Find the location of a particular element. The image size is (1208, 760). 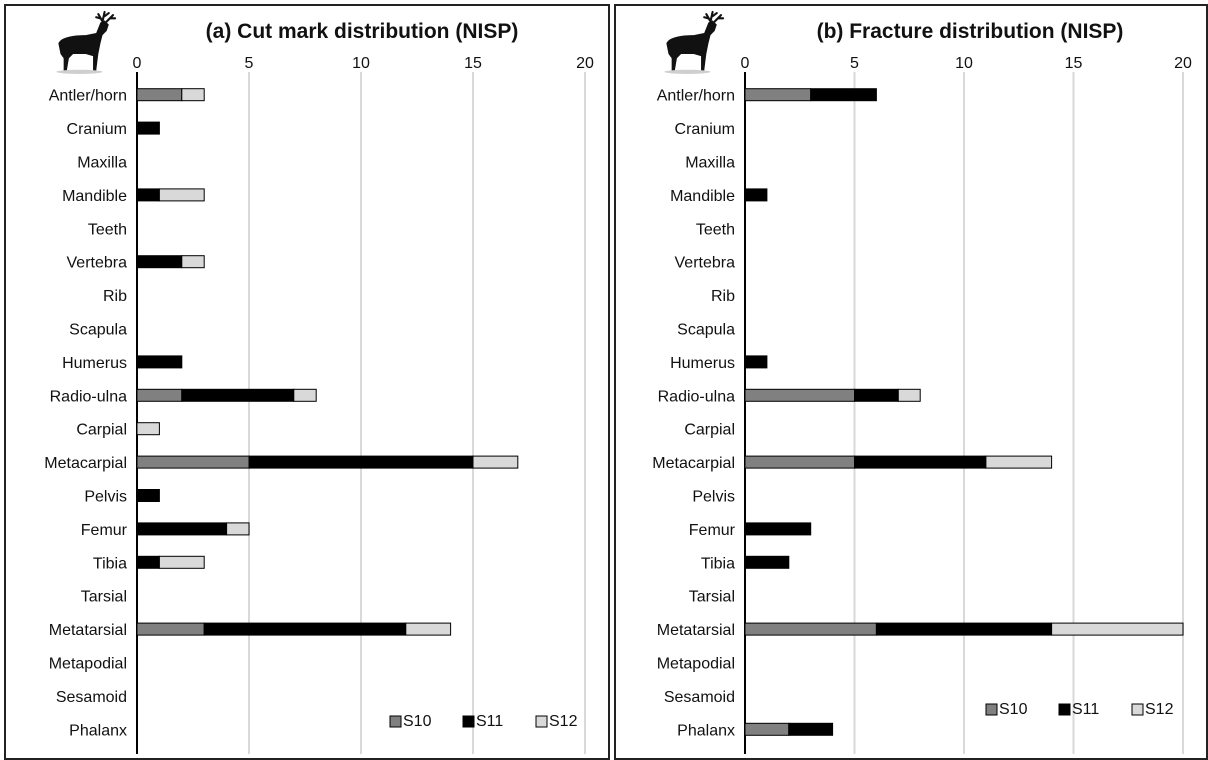

legend-label-s10: S10 is located at coordinates (1013, 709).